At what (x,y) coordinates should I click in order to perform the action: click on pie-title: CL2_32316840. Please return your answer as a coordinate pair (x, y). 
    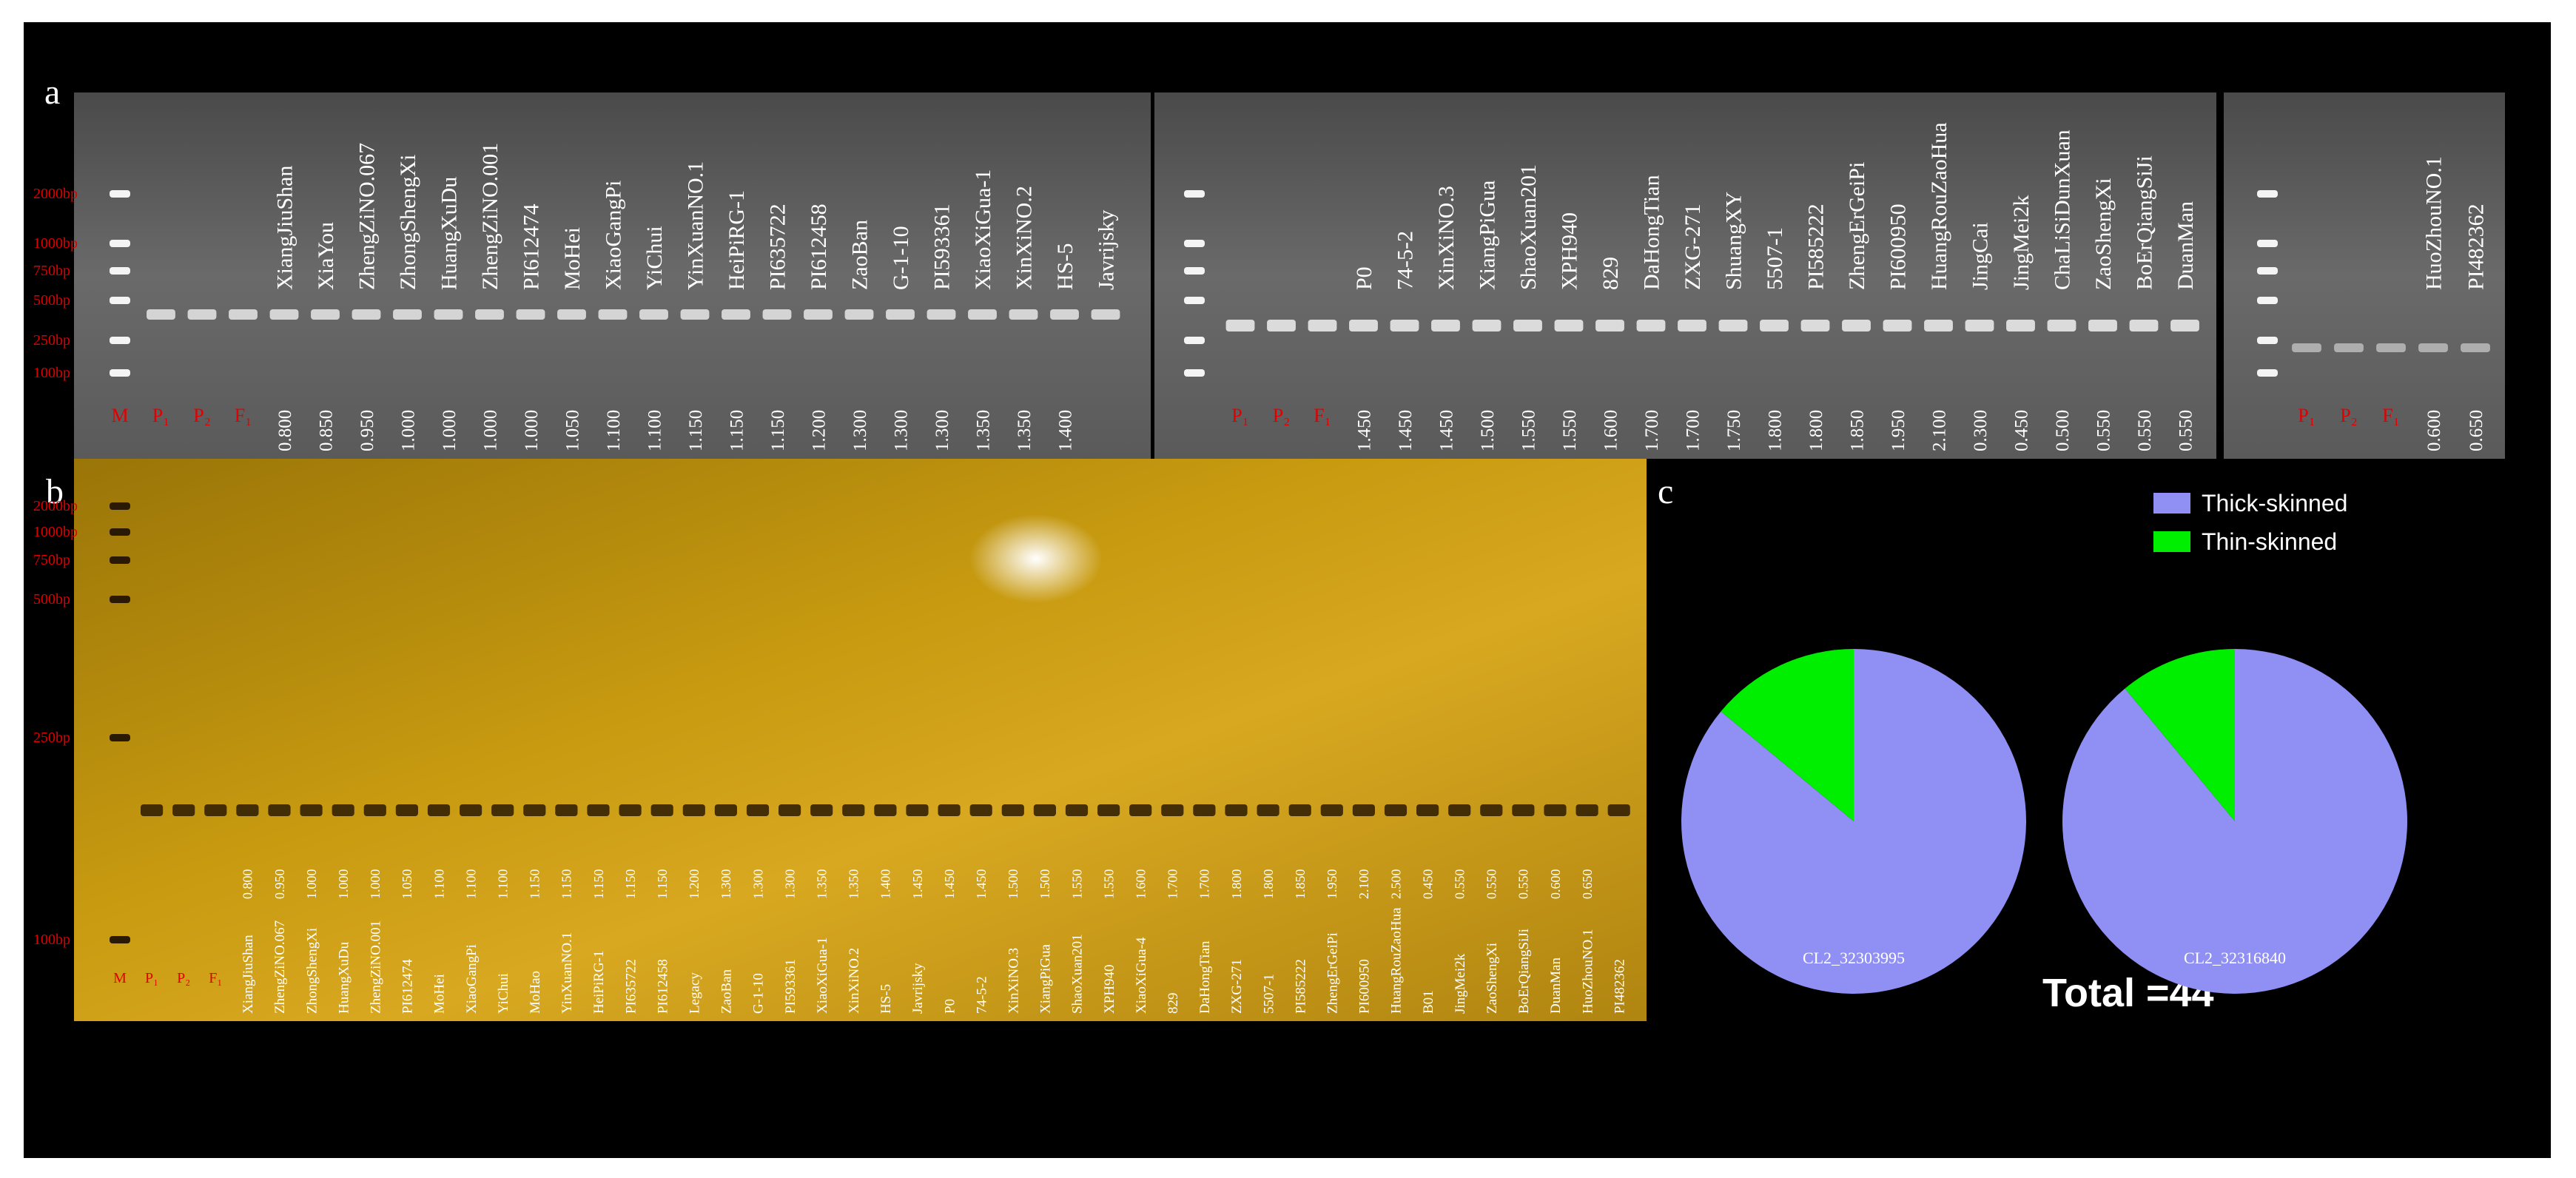
    Looking at the image, I should click on (2235, 958).